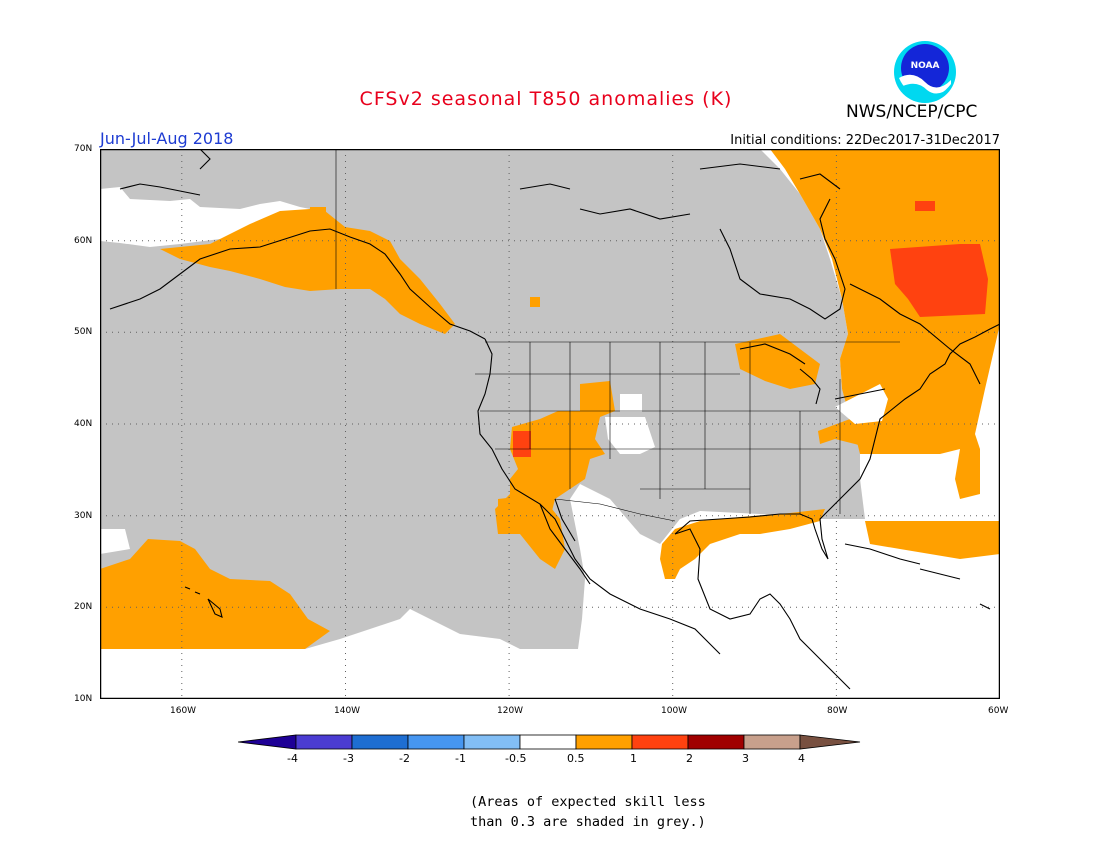  I want to click on orange-mid-atlantic, so click(845, 434).